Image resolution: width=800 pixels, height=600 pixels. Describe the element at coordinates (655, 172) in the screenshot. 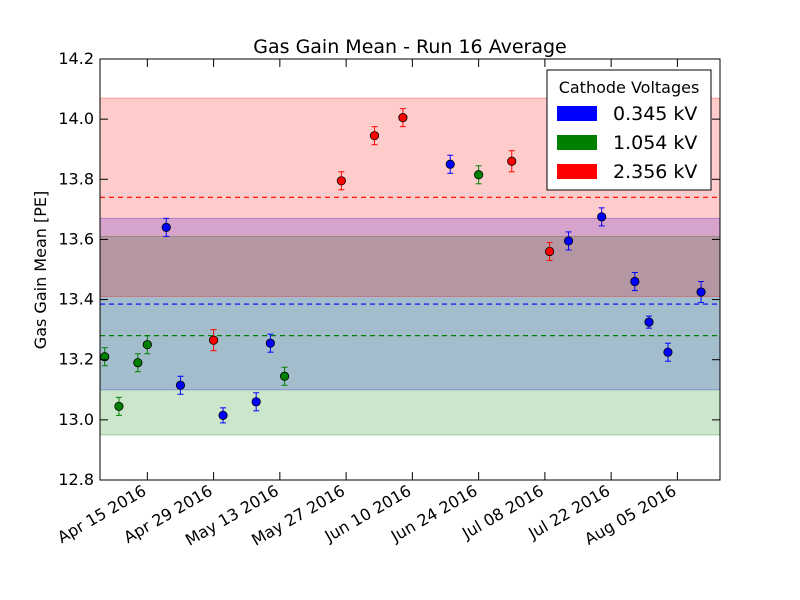

I see `legend-label-2: 2.356 kV` at that location.